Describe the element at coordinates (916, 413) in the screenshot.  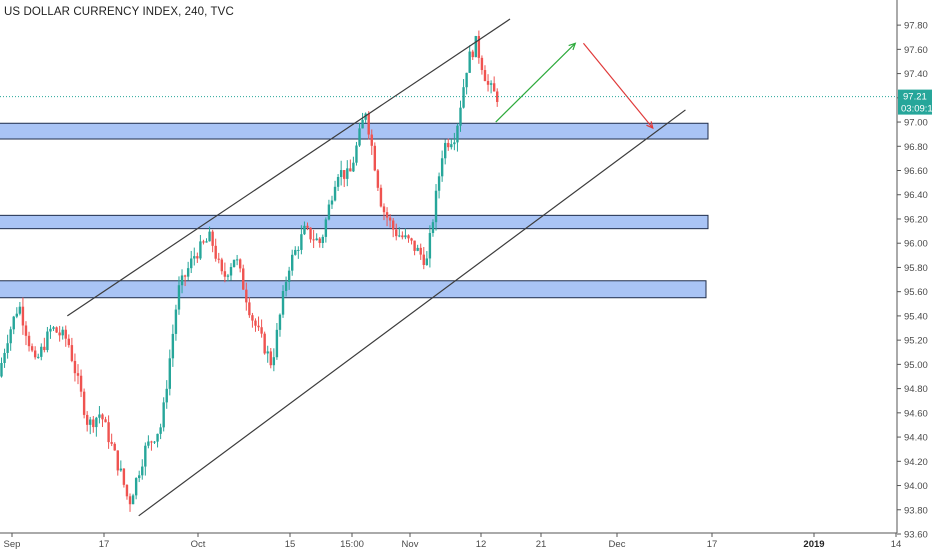
I see `y-tick-label: 94.60` at that location.